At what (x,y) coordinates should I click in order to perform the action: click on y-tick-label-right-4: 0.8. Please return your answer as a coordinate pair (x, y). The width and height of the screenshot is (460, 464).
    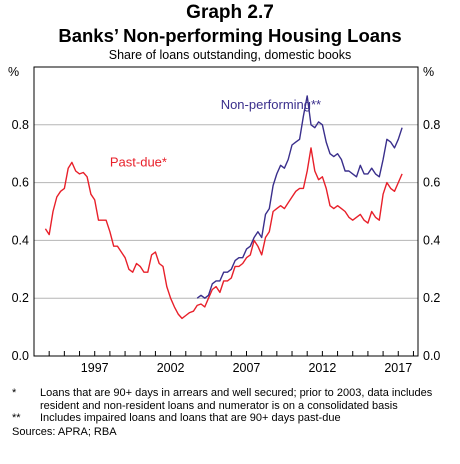
    Looking at the image, I should click on (431, 125).